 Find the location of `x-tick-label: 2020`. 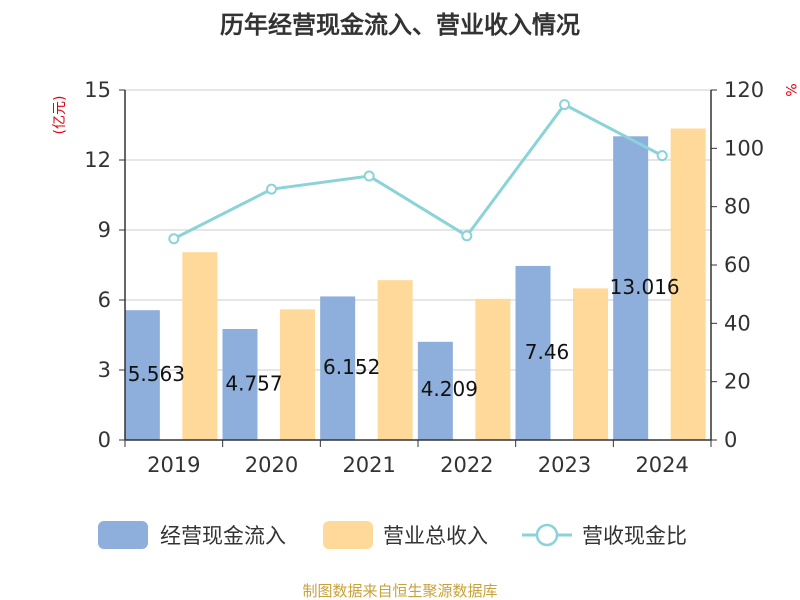

x-tick-label: 2020 is located at coordinates (271, 465).